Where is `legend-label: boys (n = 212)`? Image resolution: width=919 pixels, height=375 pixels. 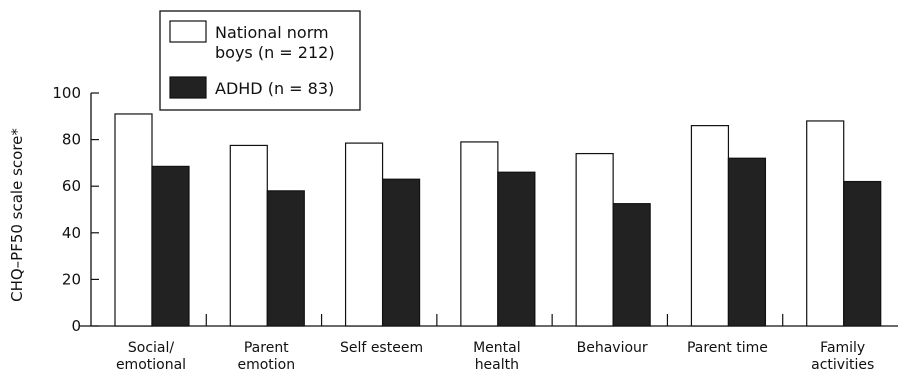
legend-label: boys (n = 212) is located at coordinates (275, 52).